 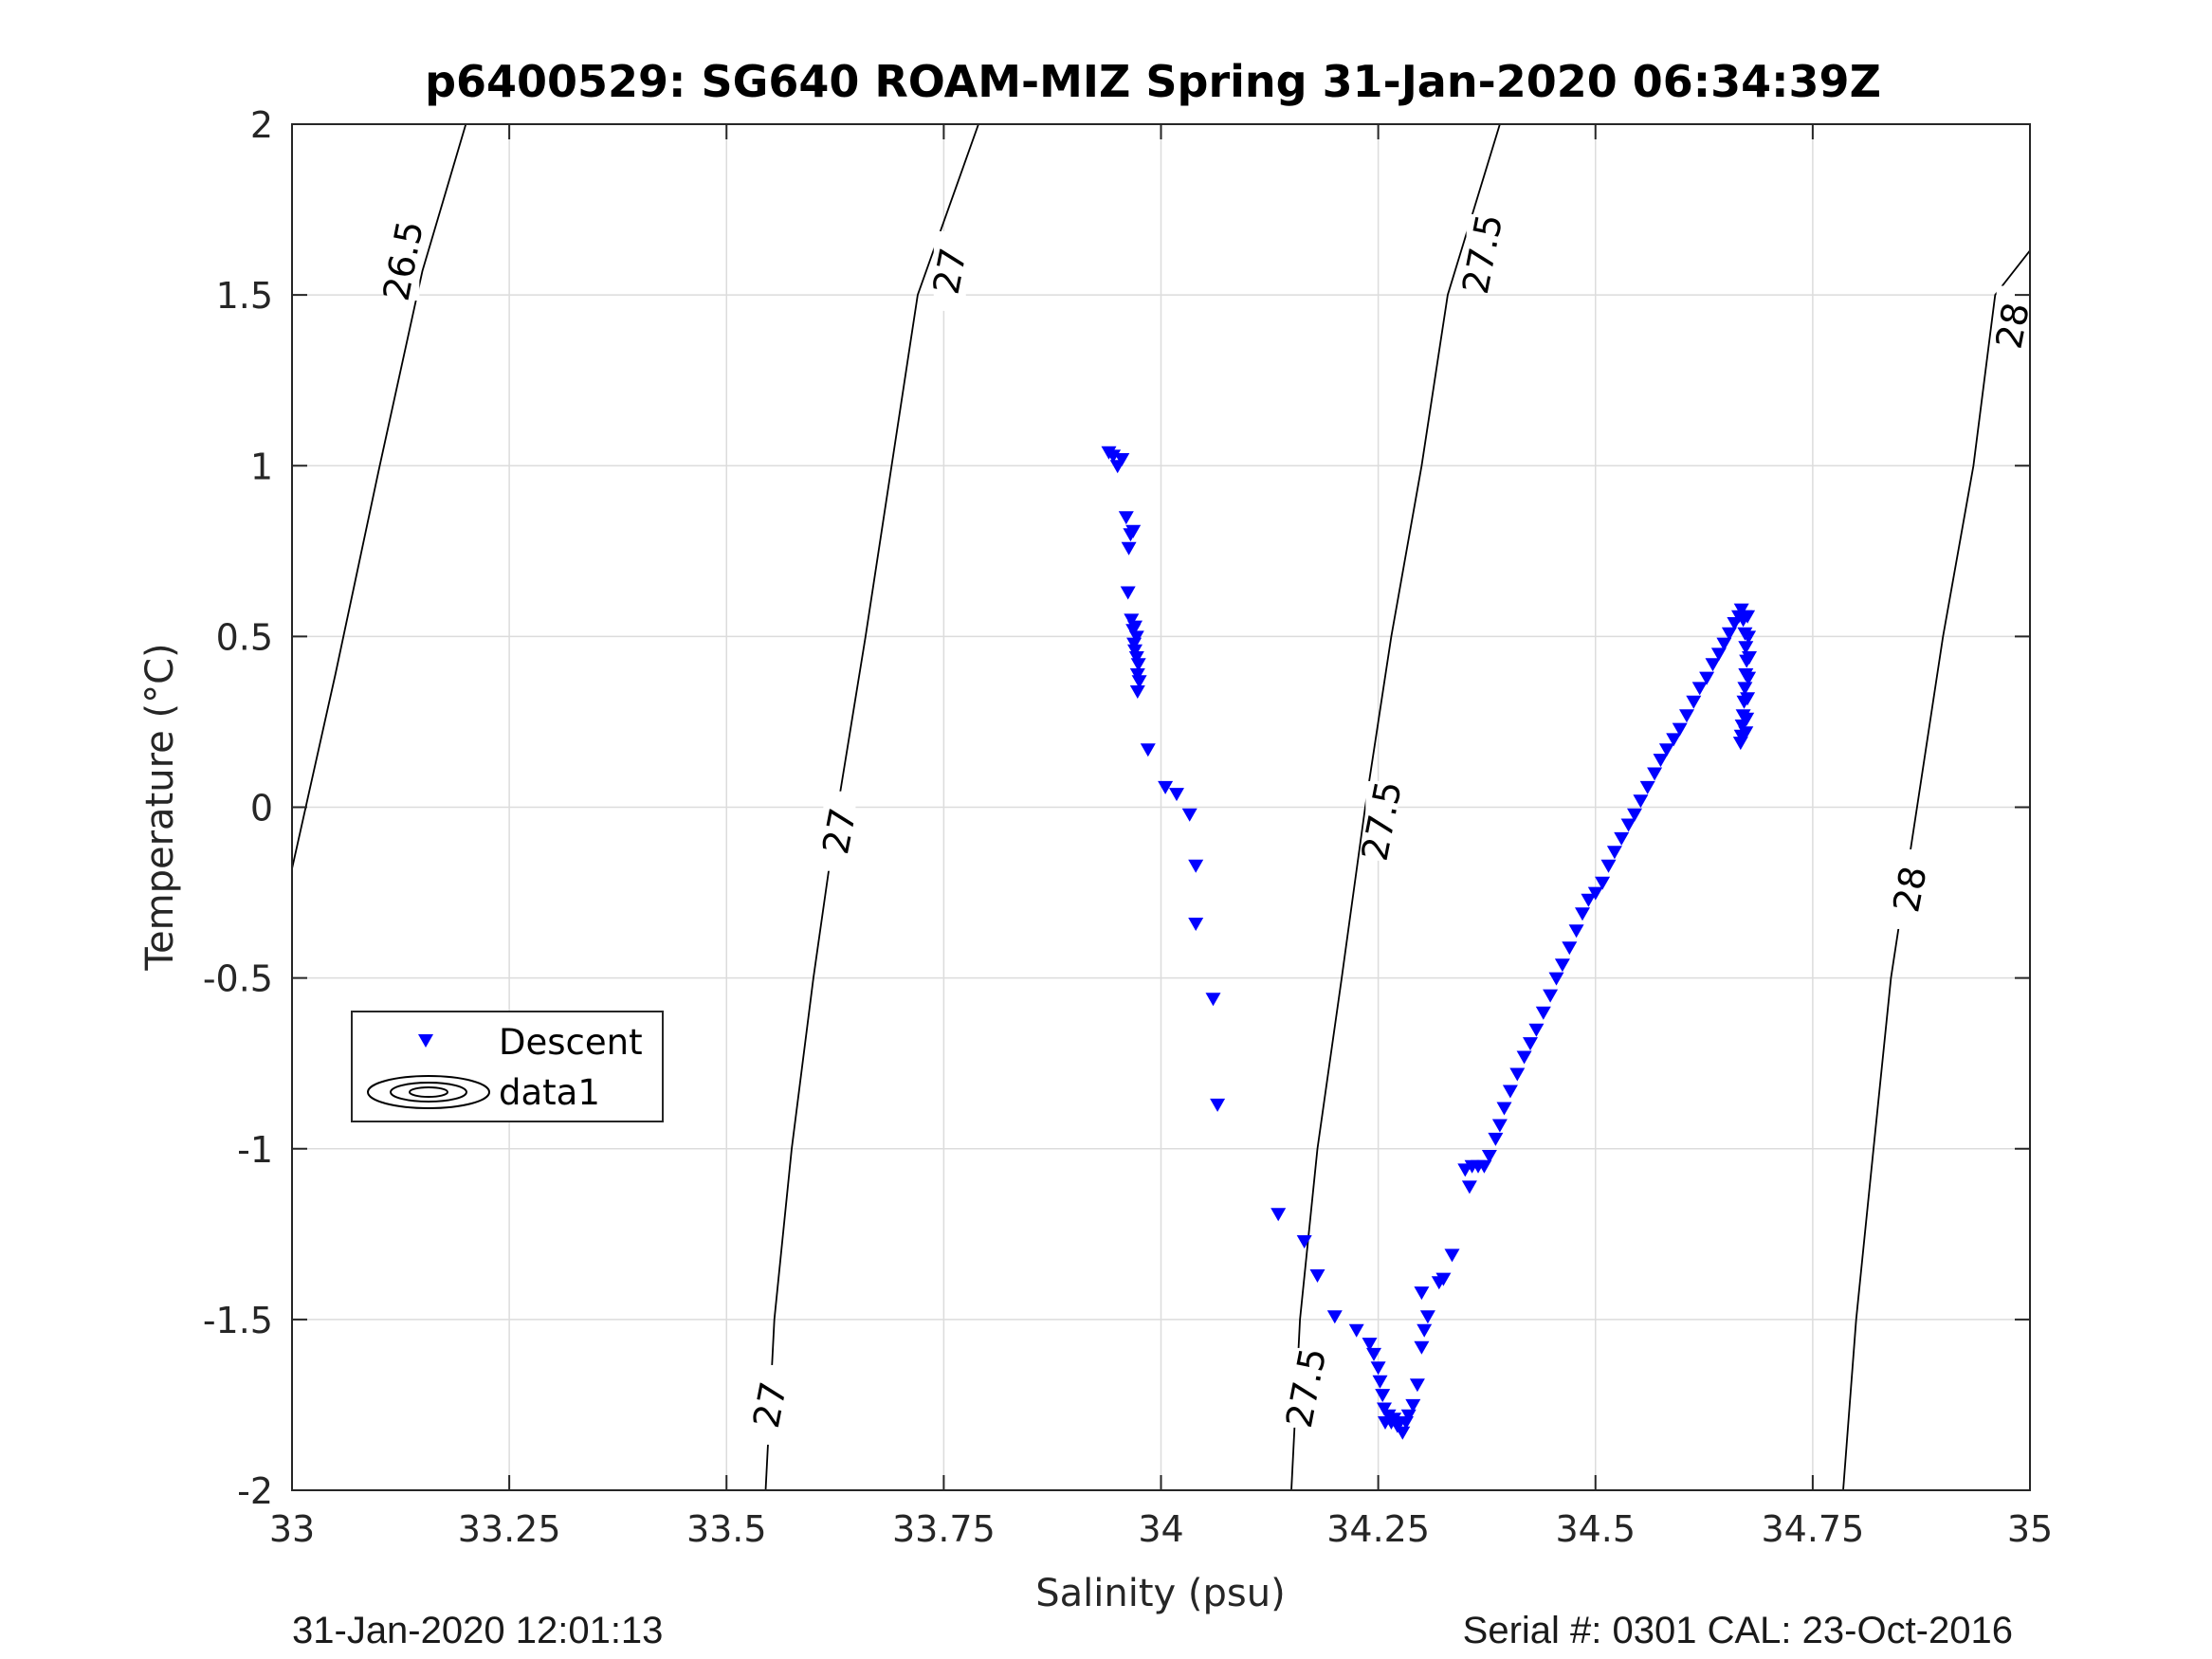 I want to click on x-tick-label: 33.75, so click(x=944, y=1529).